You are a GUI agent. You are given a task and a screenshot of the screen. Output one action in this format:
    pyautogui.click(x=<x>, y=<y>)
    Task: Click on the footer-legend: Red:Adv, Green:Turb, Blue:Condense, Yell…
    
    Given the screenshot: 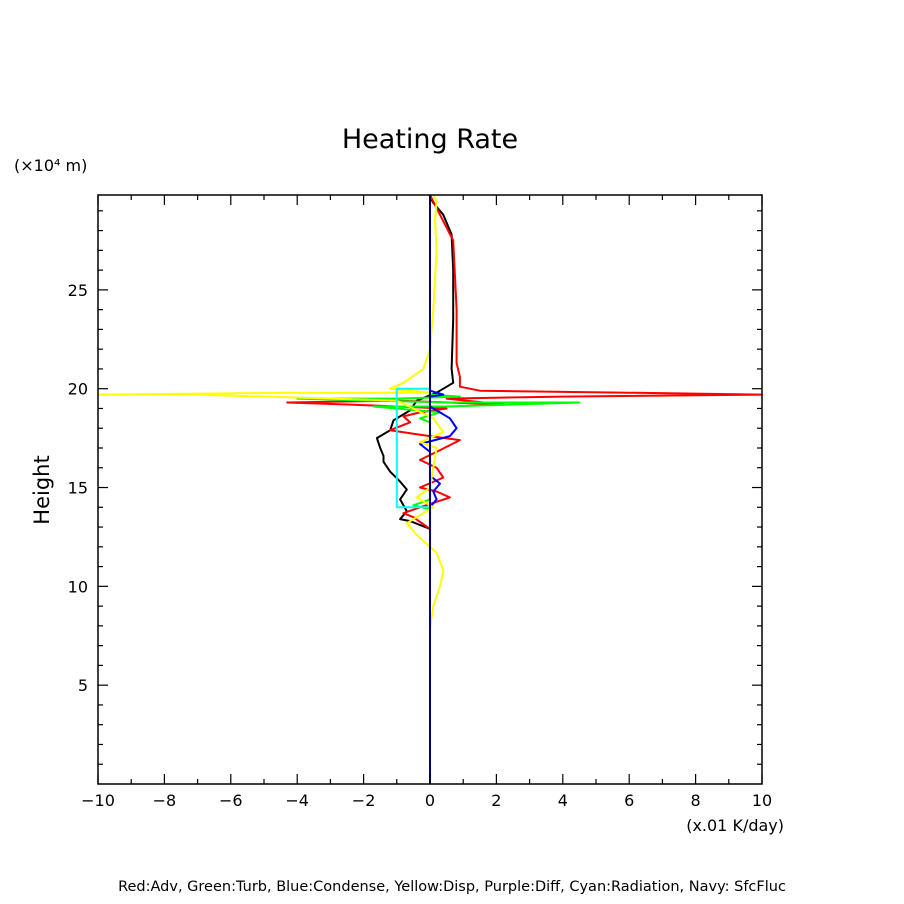 What is the action you would take?
    pyautogui.click(x=452, y=887)
    